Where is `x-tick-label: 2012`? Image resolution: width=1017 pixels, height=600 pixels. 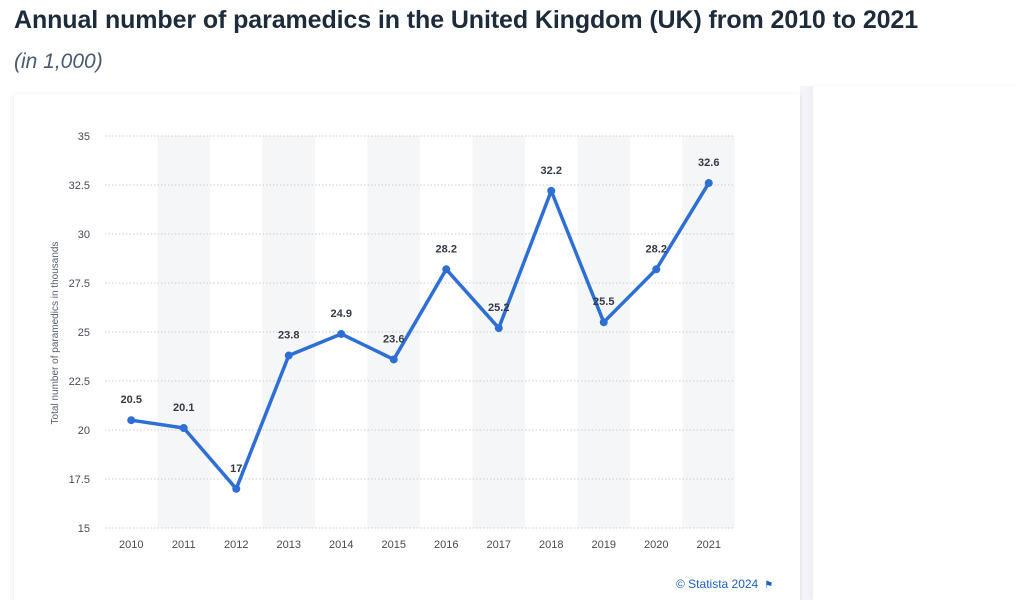
x-tick-label: 2012 is located at coordinates (236, 545).